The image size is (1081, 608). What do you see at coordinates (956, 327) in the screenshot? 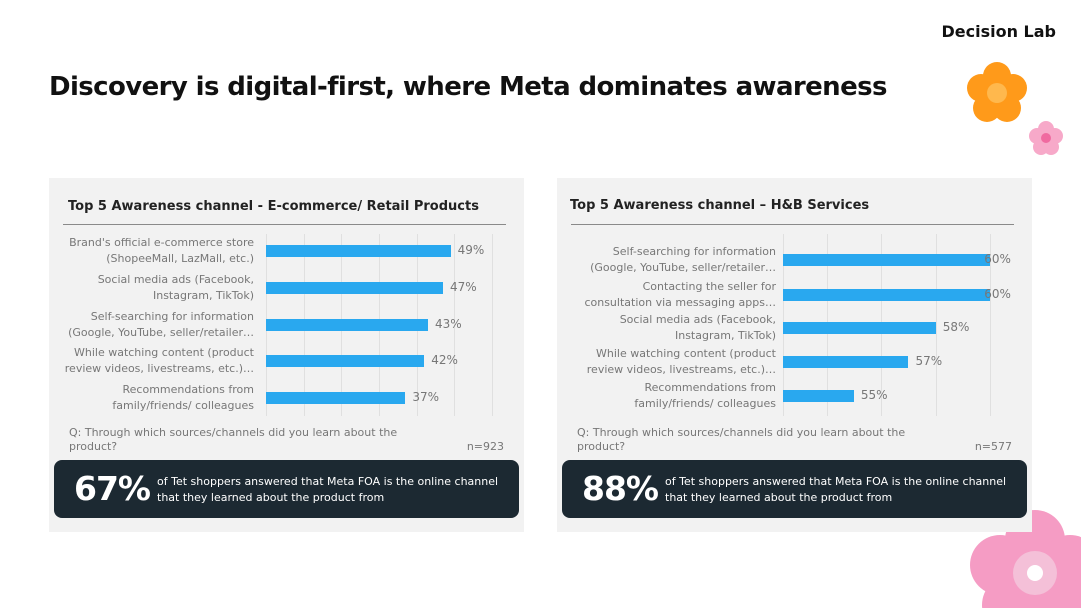
I see `data-label: 58%` at bounding box center [956, 327].